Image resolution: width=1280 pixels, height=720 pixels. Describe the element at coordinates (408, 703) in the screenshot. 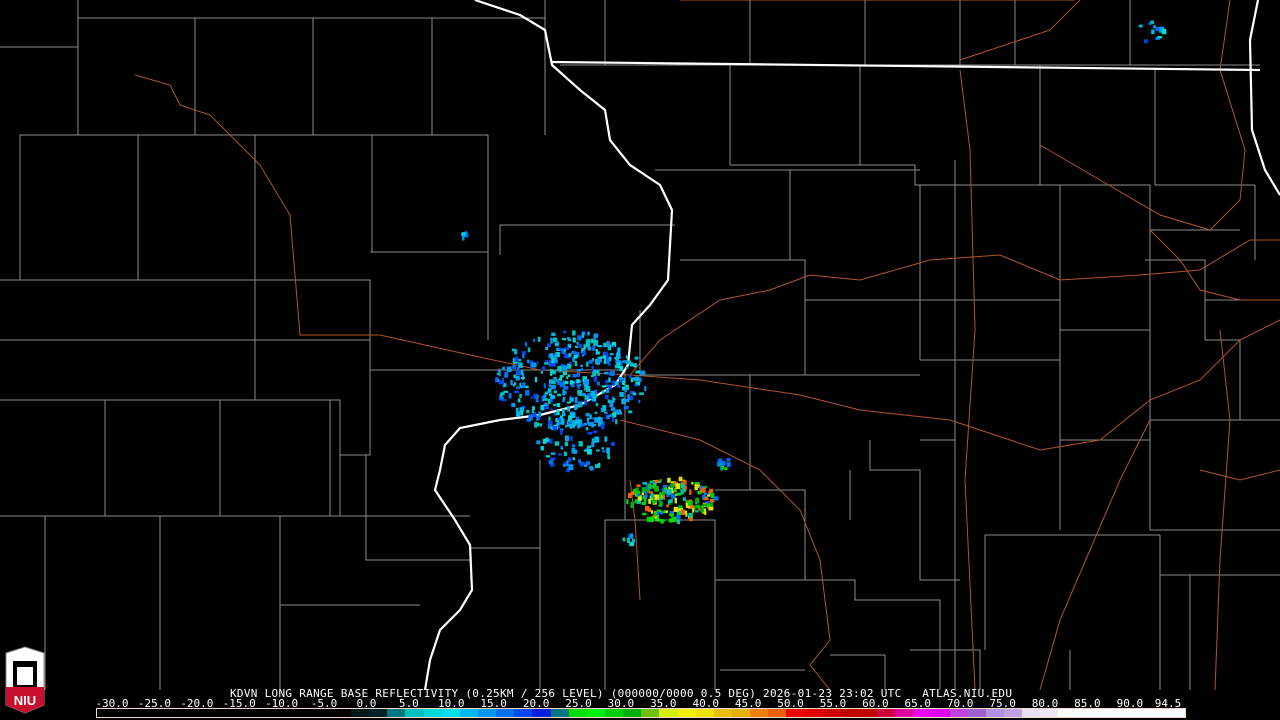

I see `legend-tick: 5.0` at that location.